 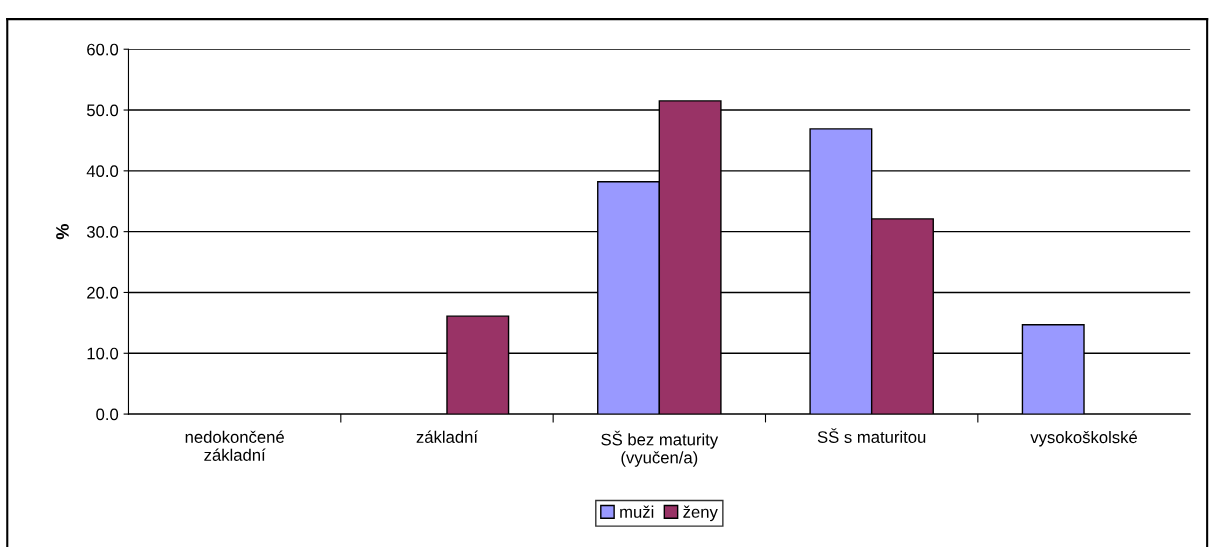 What do you see at coordinates (103, 292) in the screenshot?
I see `y-tick-label: 20.0` at bounding box center [103, 292].